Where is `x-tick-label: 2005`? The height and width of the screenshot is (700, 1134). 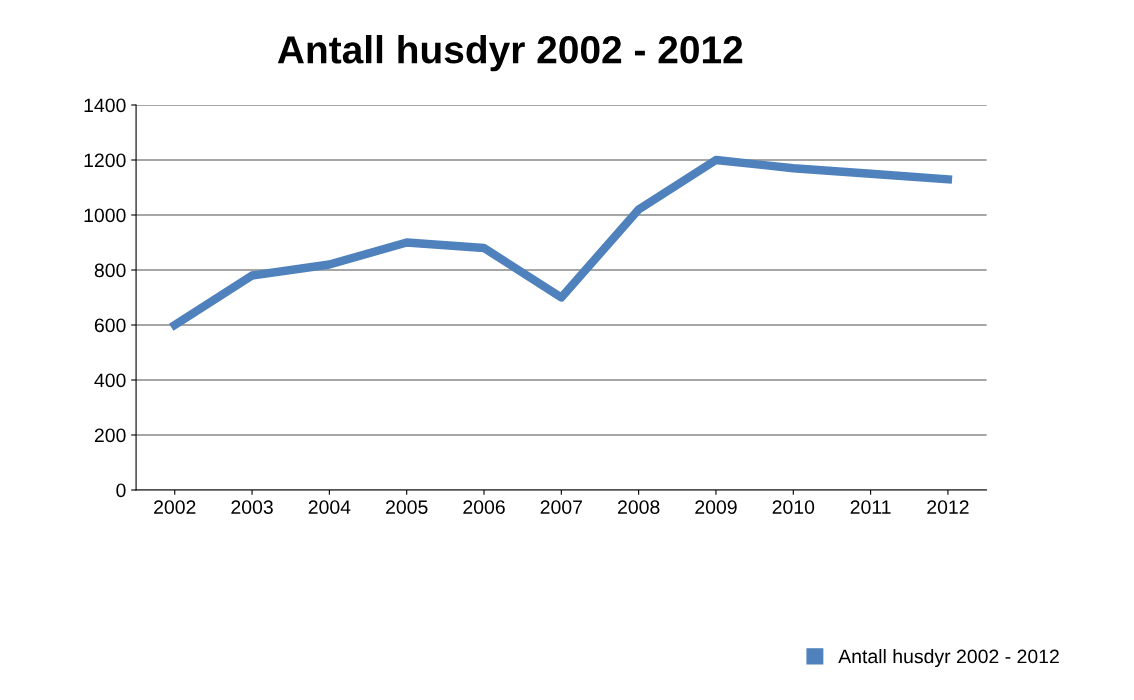
x-tick-label: 2005 is located at coordinates (407, 507).